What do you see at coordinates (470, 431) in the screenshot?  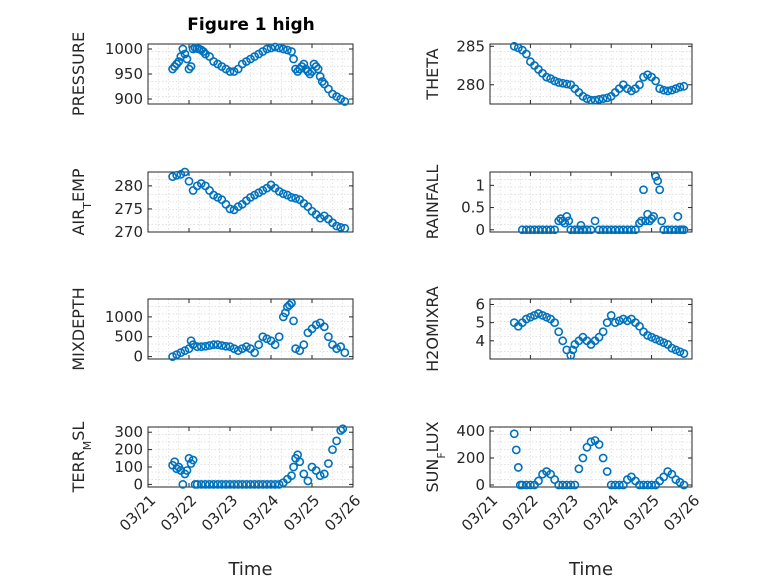 I see `y-tick-label: 400` at bounding box center [470, 431].